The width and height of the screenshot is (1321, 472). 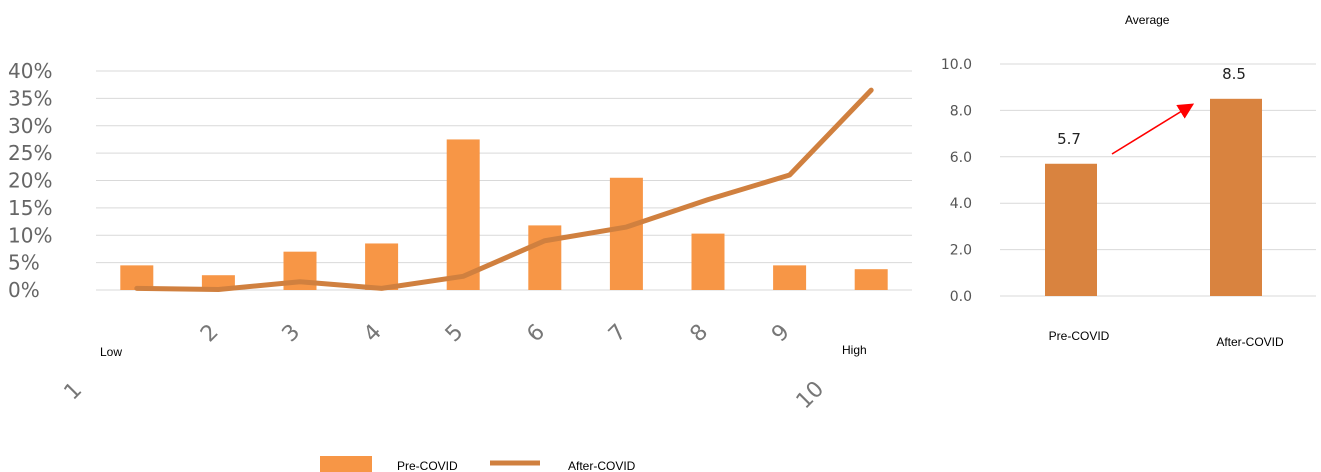 What do you see at coordinates (1069, 139) in the screenshot?
I see `data-label: 5.7` at bounding box center [1069, 139].